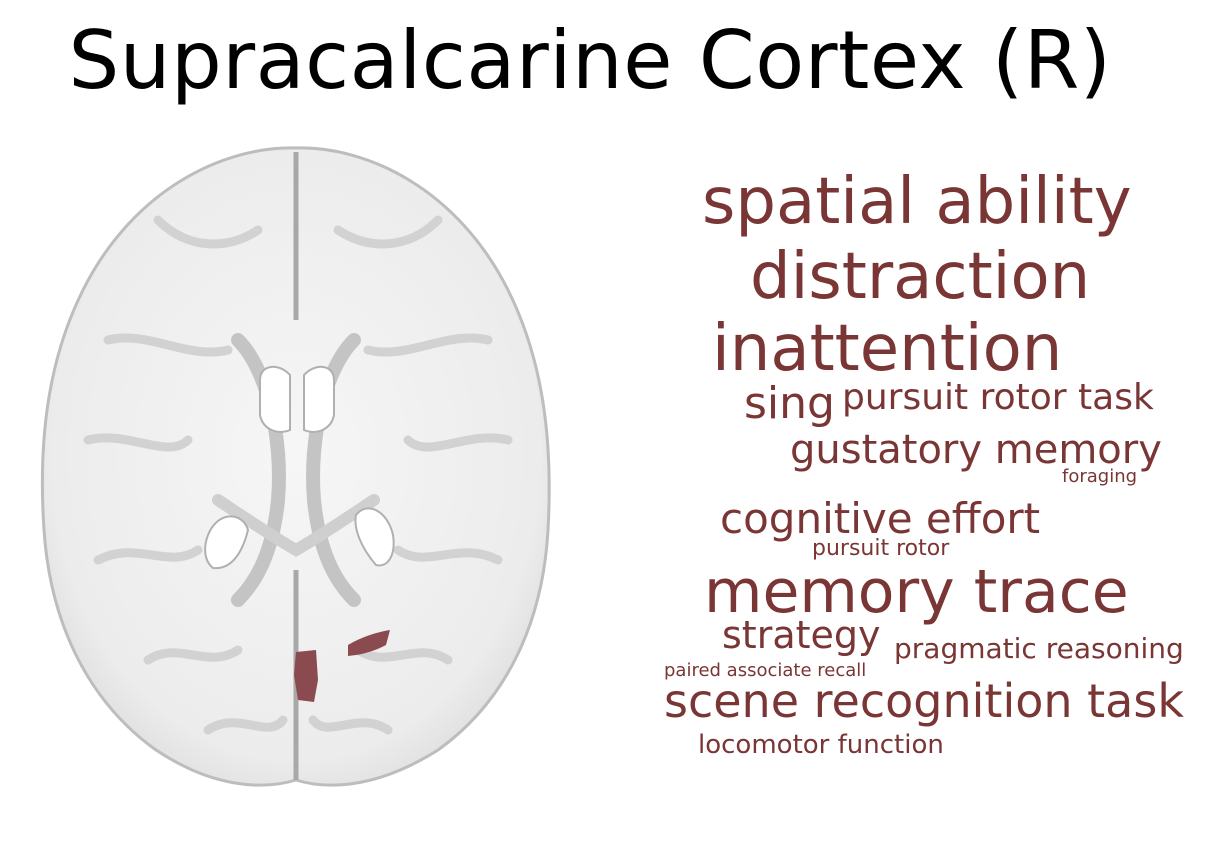  Describe the element at coordinates (920, 277) in the screenshot. I see `word-distraction: distraction` at that location.